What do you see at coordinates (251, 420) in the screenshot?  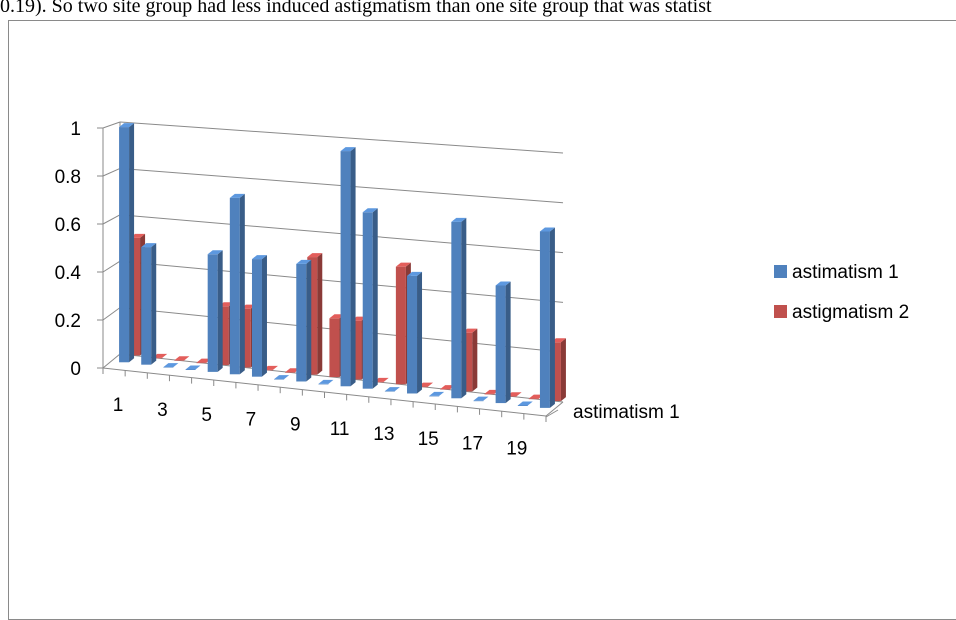 I see `x-tick-label: 7` at bounding box center [251, 420].